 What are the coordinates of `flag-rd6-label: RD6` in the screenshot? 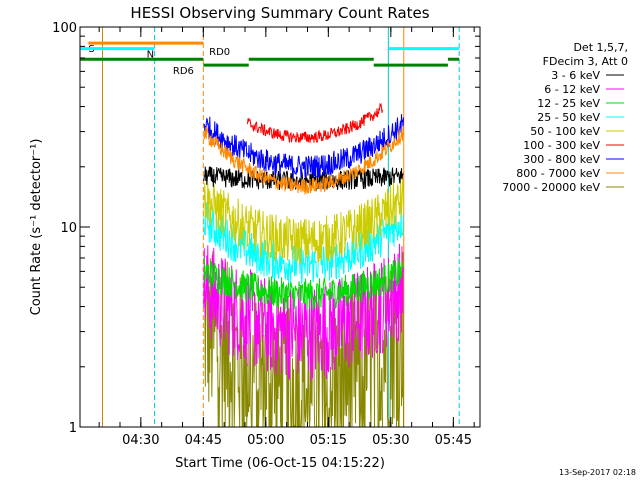 It's located at (183, 71).